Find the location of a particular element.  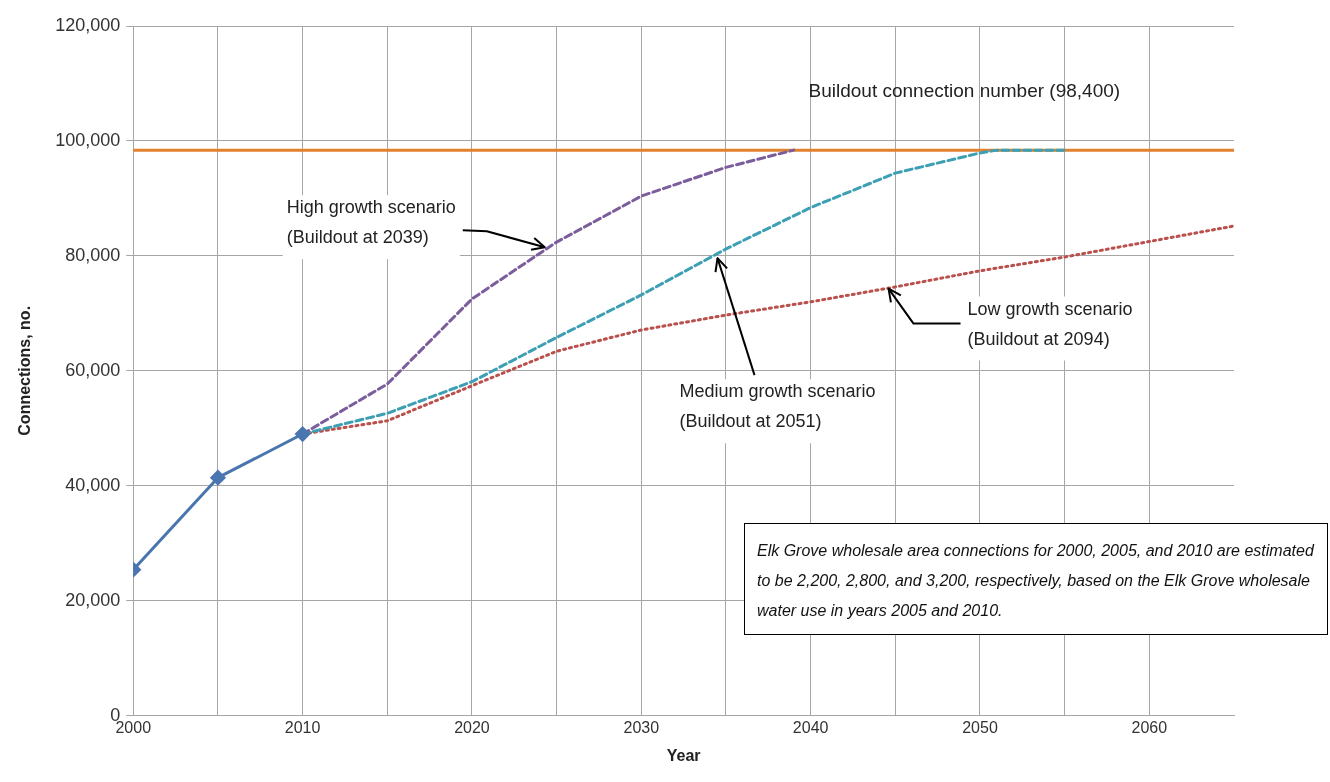

y-tick-label: 20,000 is located at coordinates (93, 599).